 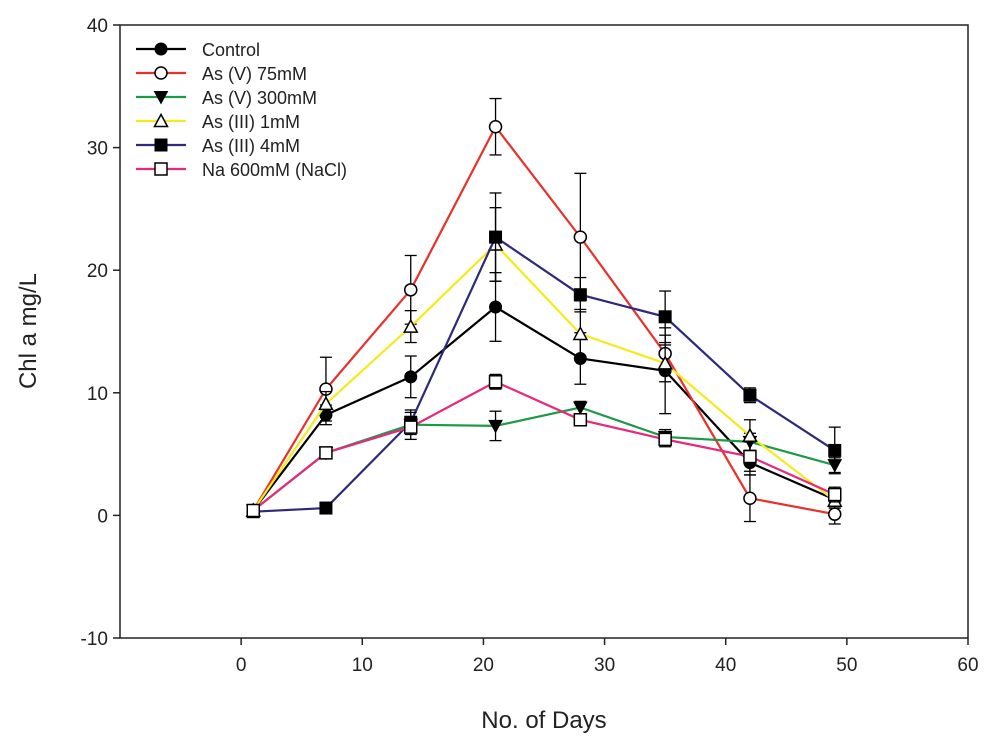 I want to click on legend-label: As (V) 75mM, so click(x=254, y=74).